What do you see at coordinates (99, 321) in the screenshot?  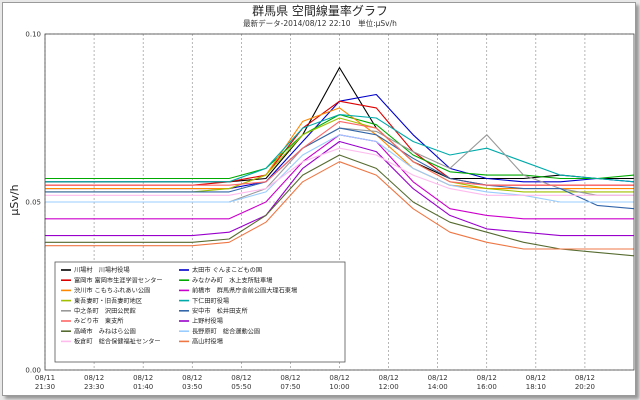 I see `legend-label: みどり市 東支所` at bounding box center [99, 321].